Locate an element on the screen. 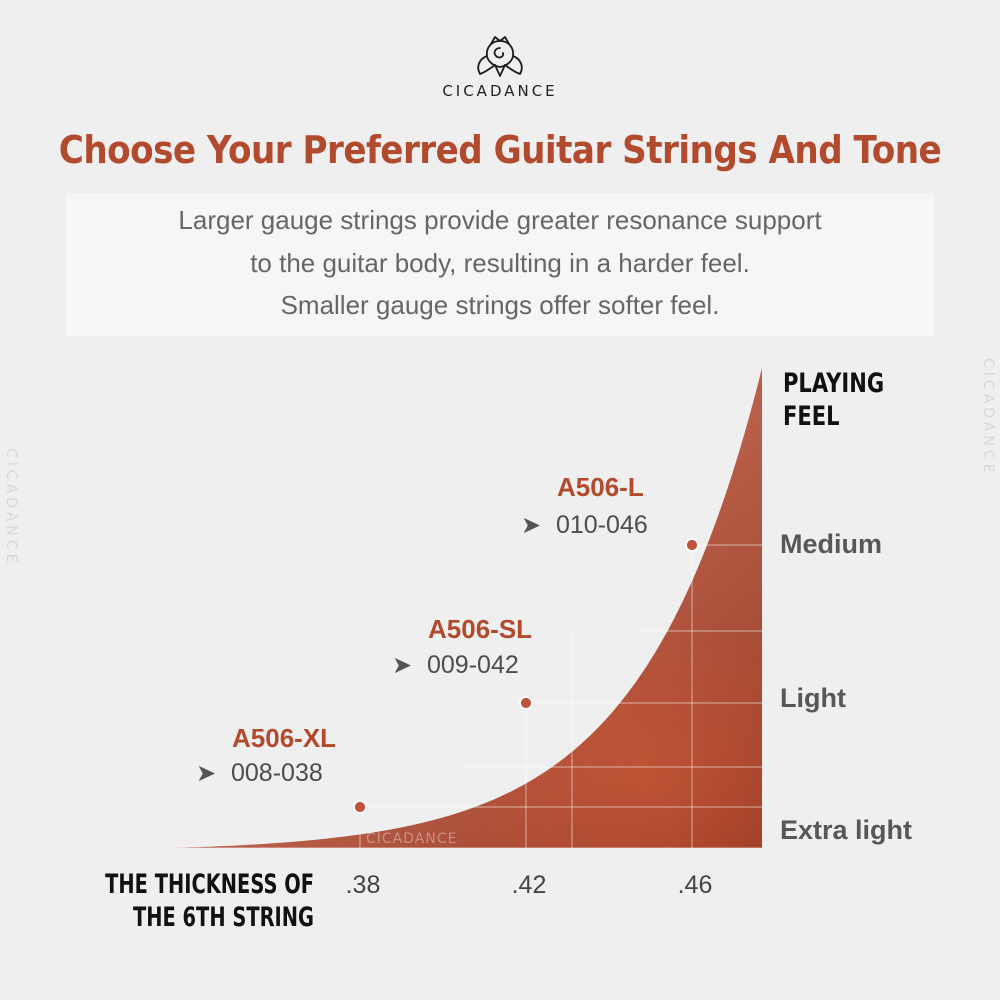 The height and width of the screenshot is (1000, 1000). gauge-range-label: 008-038 is located at coordinates (277, 773).